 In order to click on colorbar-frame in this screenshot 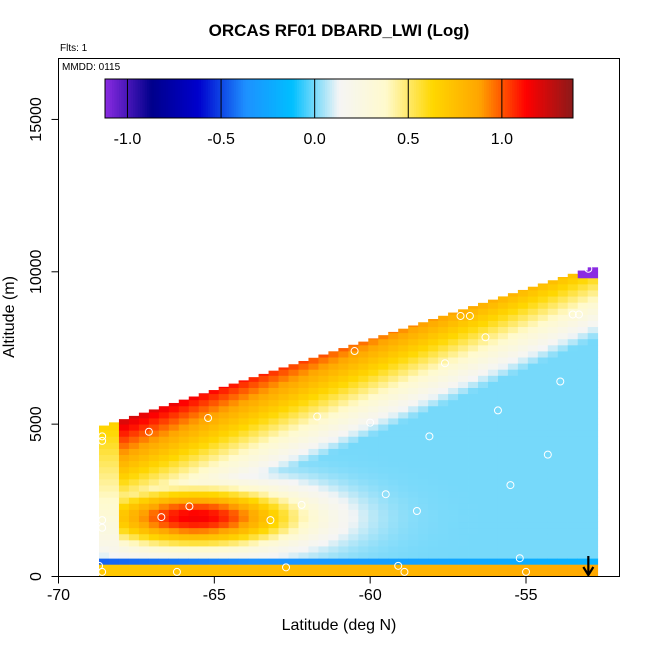, I will do `click(339, 98)`.